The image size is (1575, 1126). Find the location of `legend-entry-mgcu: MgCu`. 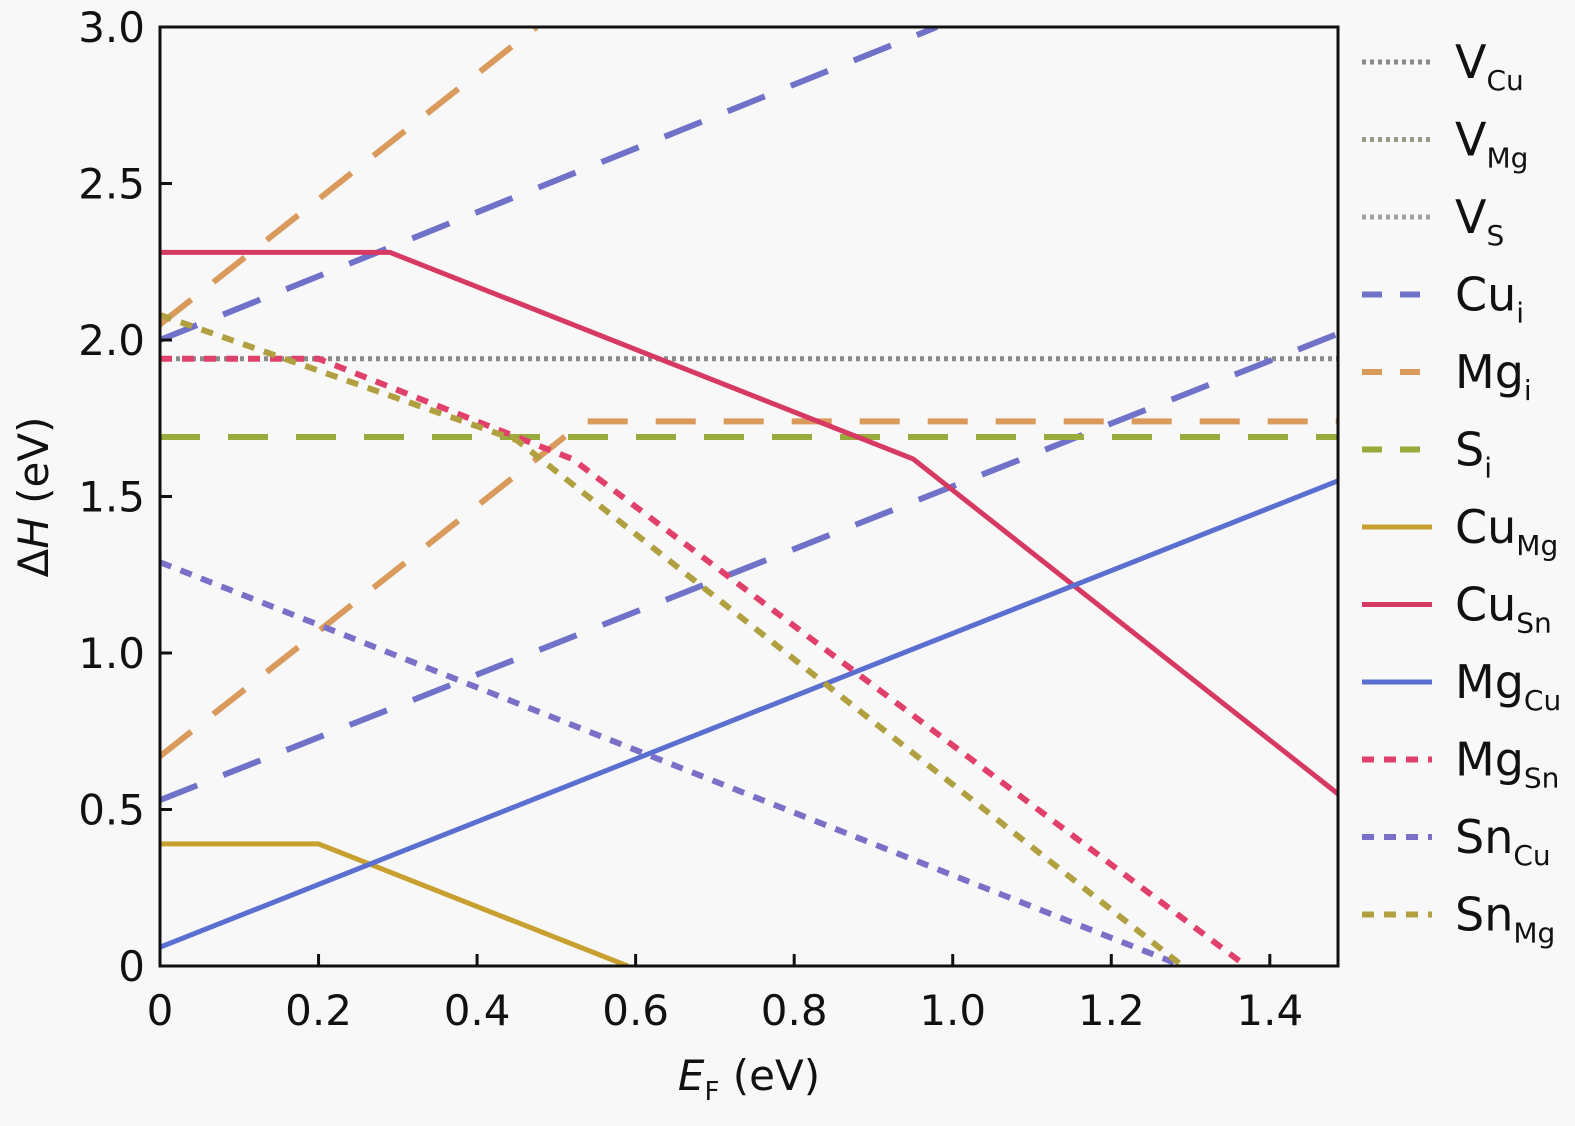

legend-entry-mgcu: MgCu is located at coordinates (1461, 686).